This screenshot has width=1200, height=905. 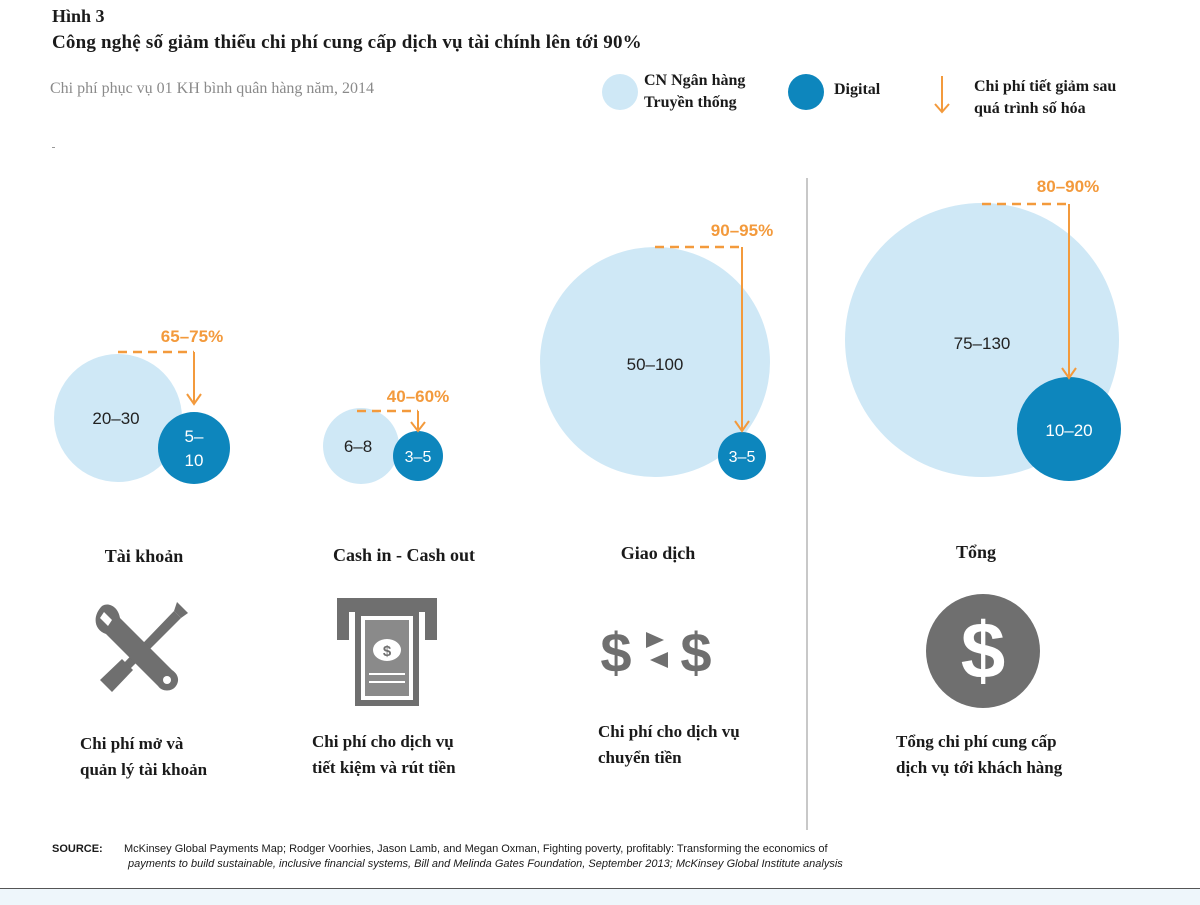 What do you see at coordinates (742, 230) in the screenshot?
I see `reduction-label-giao-dich: 90–95%` at bounding box center [742, 230].